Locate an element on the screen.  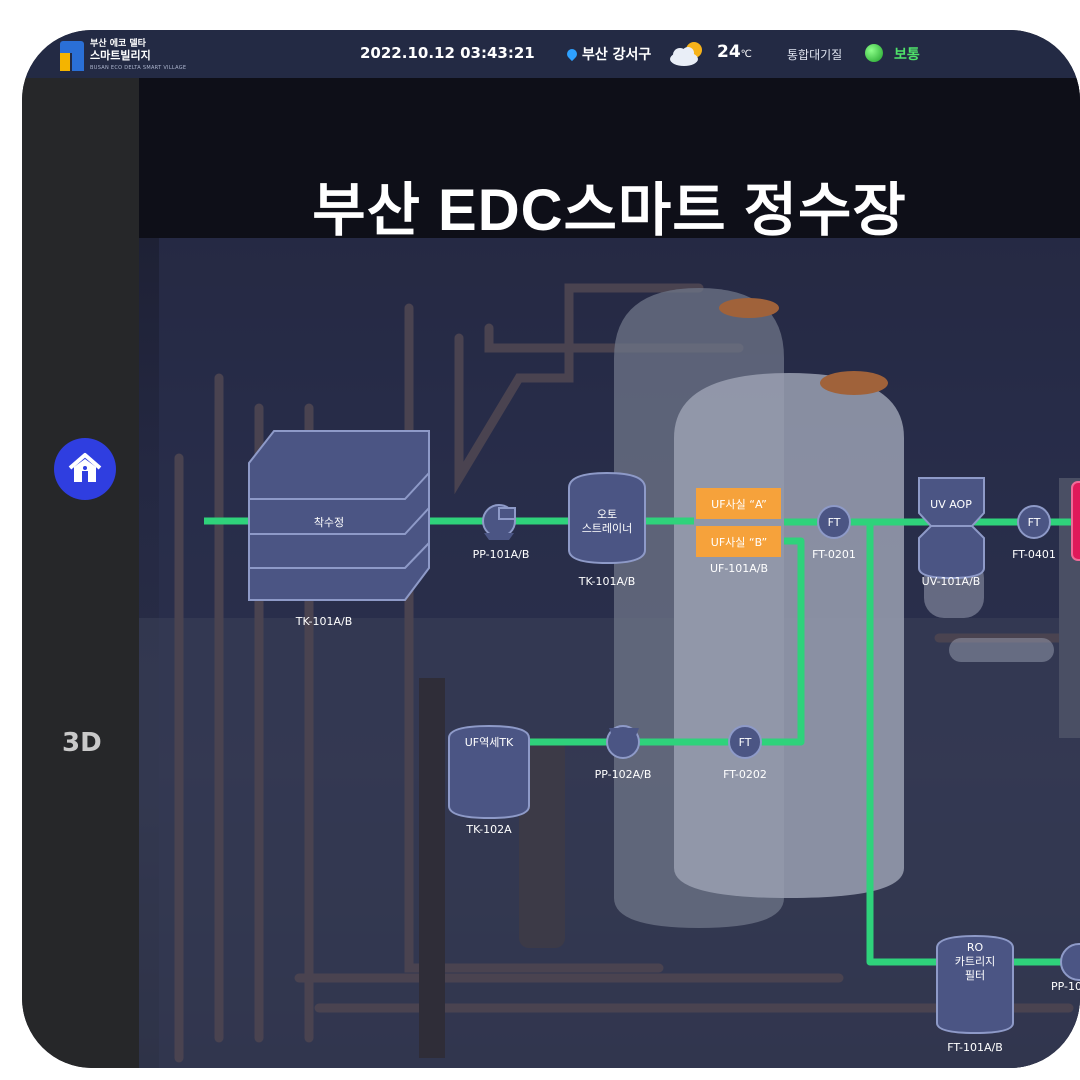
uf-backwash-name: UF역세TK is located at coordinates (489, 742).